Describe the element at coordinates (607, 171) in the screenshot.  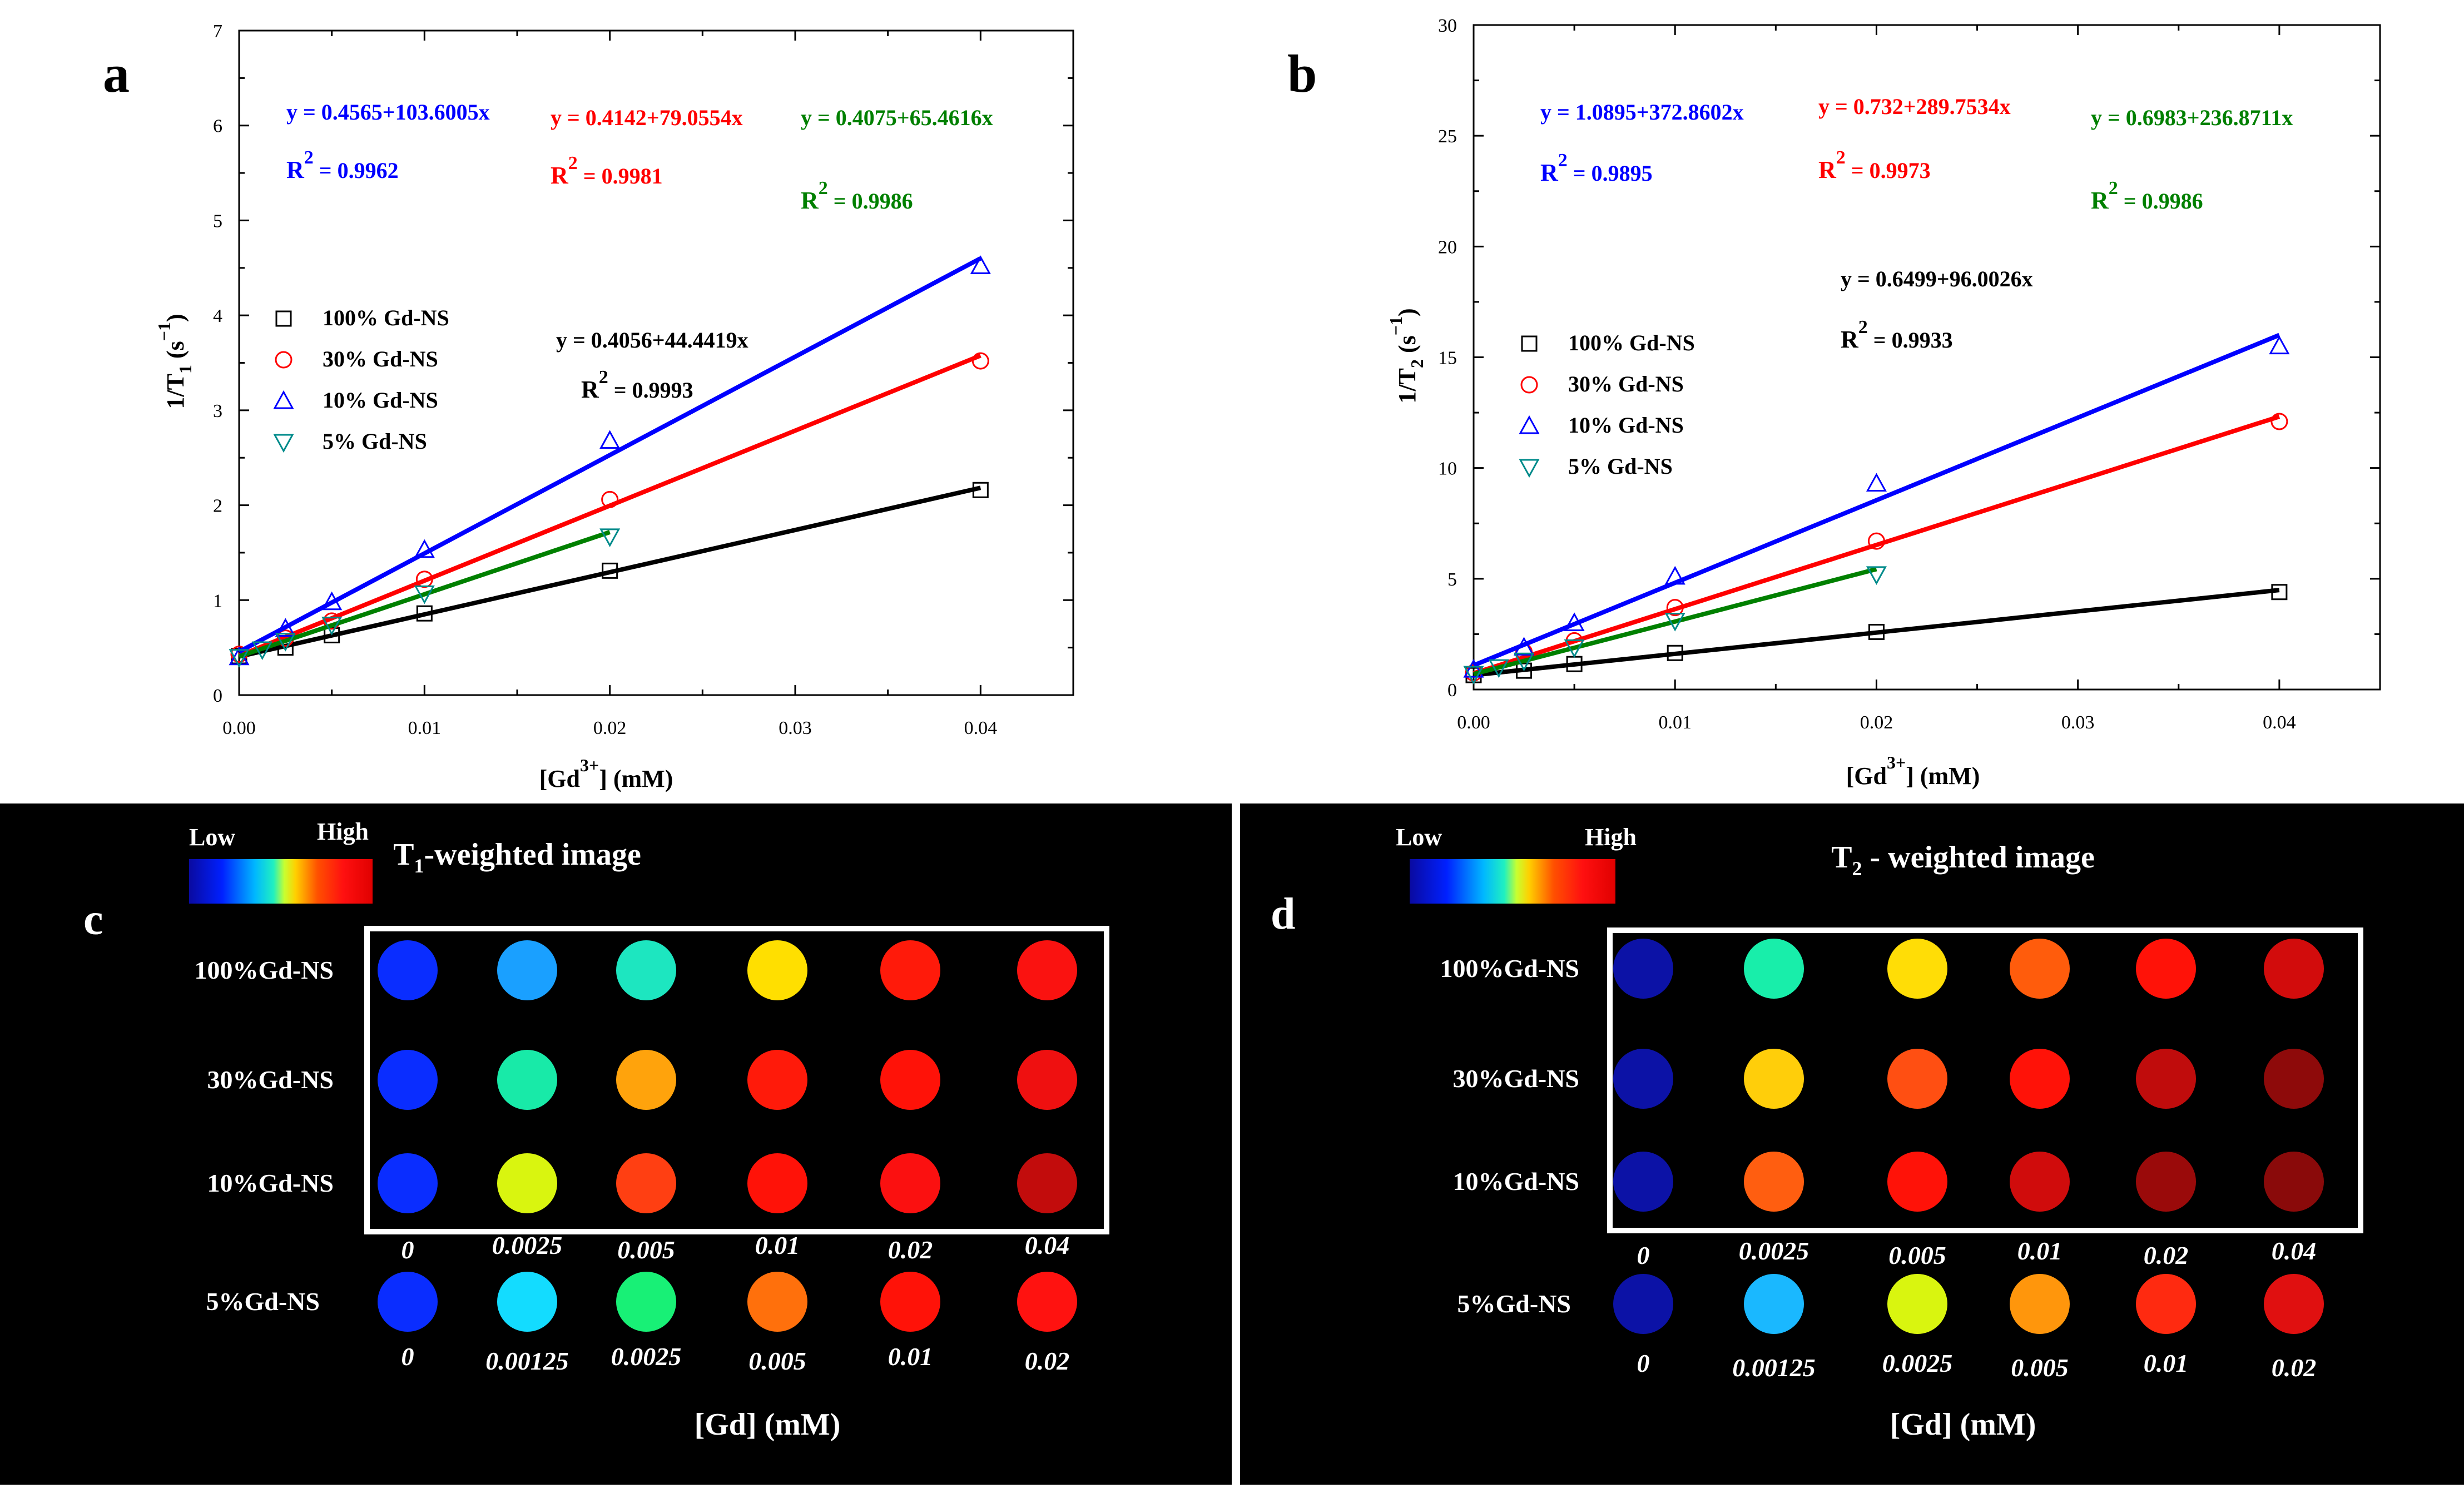
I see `r-squared-label: R2 = 0.9981` at that location.